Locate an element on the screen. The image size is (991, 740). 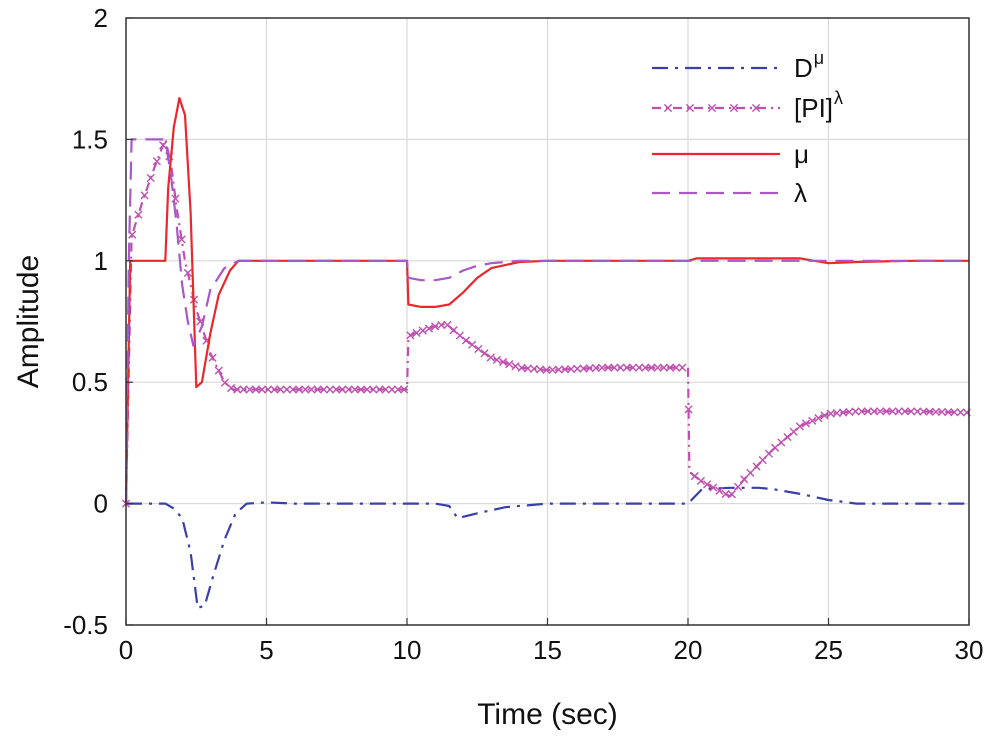
x-tick-label: 20 is located at coordinates (688, 650).